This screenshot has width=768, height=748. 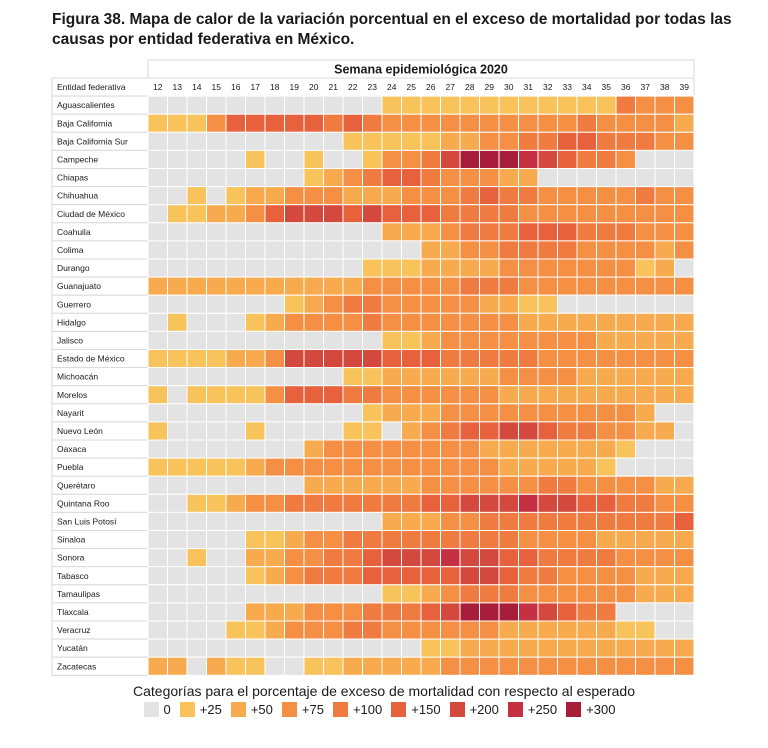 What do you see at coordinates (74, 630) in the screenshot?
I see `state-label: Veracruz` at bounding box center [74, 630].